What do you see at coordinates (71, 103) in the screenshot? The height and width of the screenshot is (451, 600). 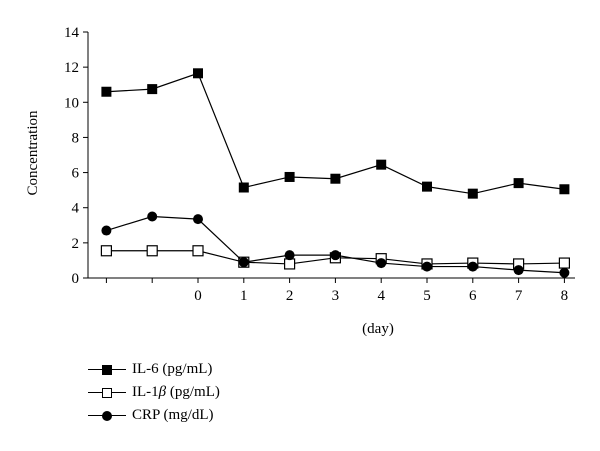 I see `y-tick-label: 10` at bounding box center [71, 103].